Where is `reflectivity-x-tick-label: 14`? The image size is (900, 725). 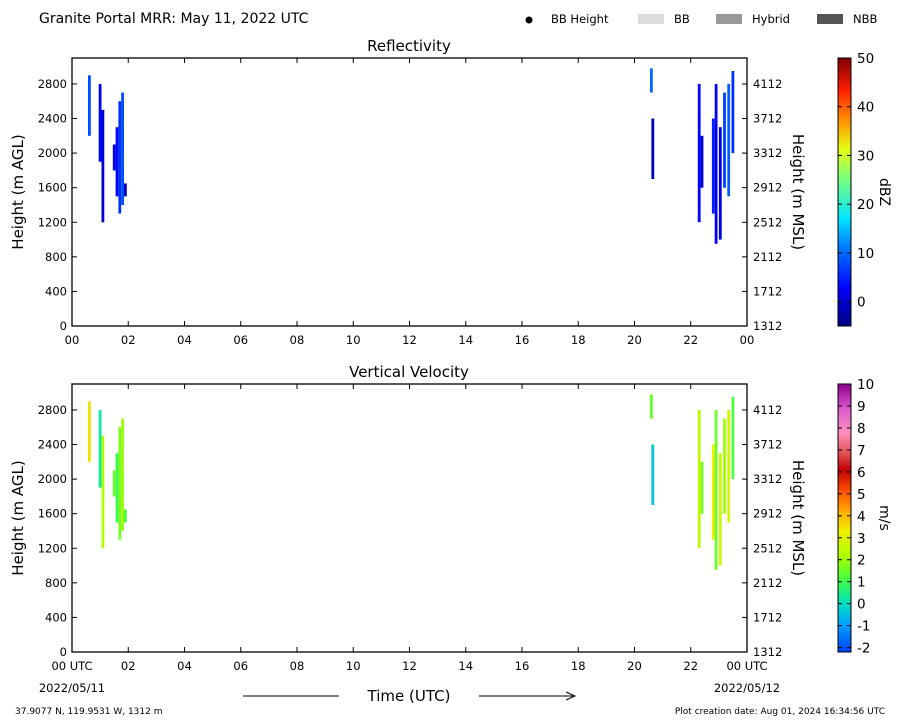 reflectivity-x-tick-label: 14 is located at coordinates (465, 340).